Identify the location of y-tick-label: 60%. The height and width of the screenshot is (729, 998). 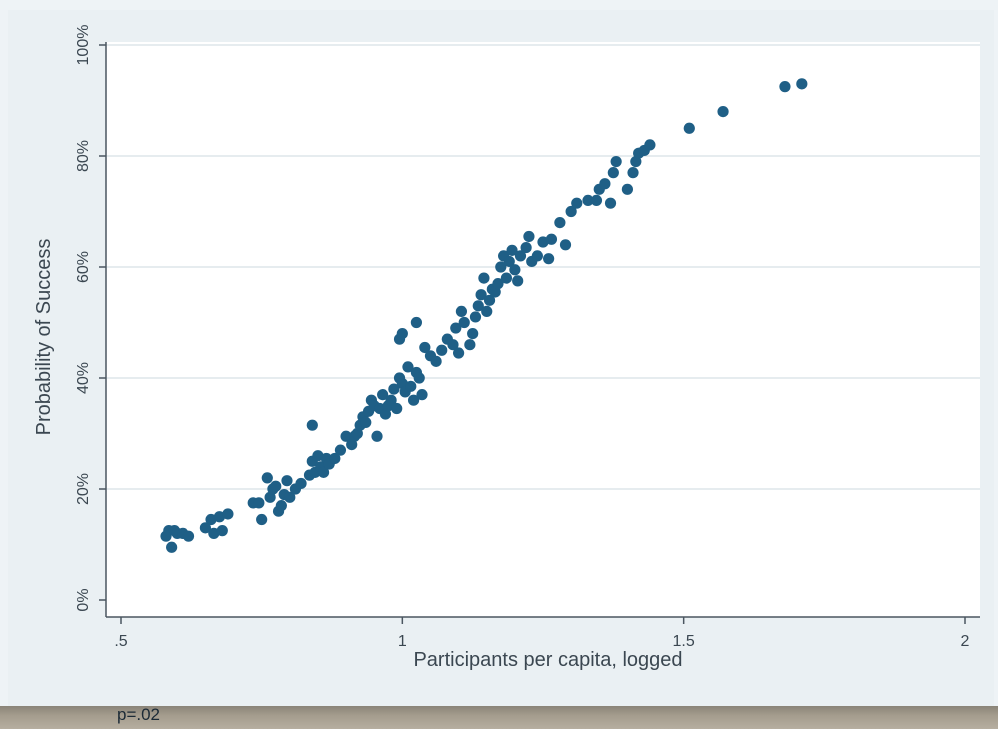
(83, 267).